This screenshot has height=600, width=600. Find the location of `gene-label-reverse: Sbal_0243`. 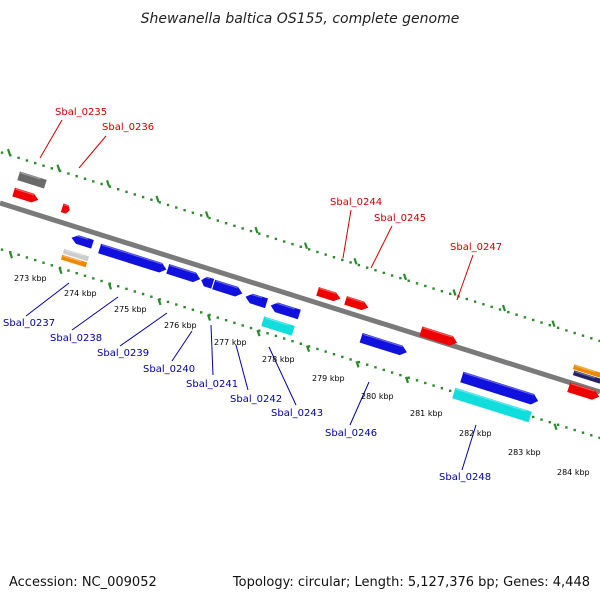

gene-label-reverse: Sbal_0243 is located at coordinates (297, 413).